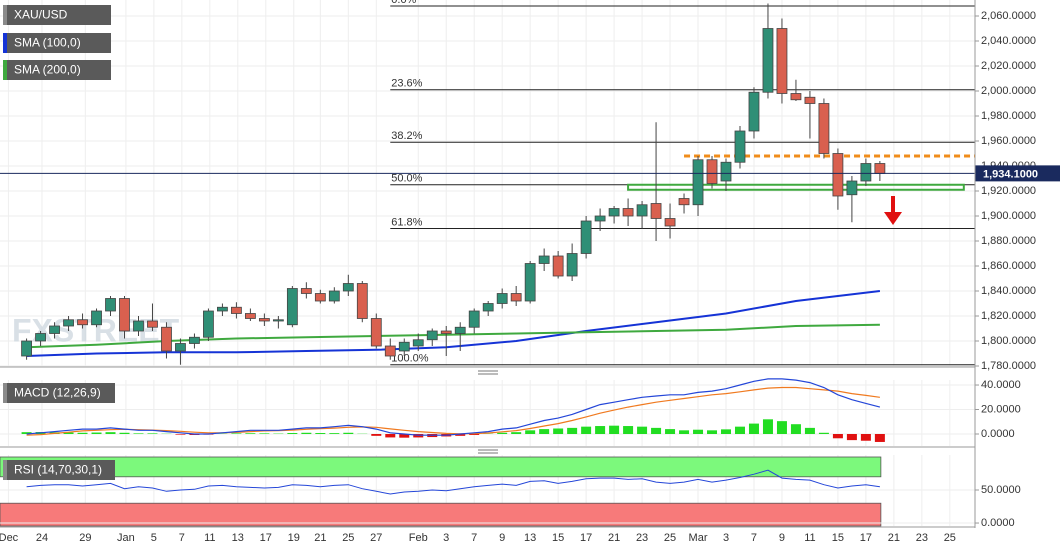  Describe the element at coordinates (1008, 16) in the screenshot. I see `y-tick-label: 2,060.0000` at that location.